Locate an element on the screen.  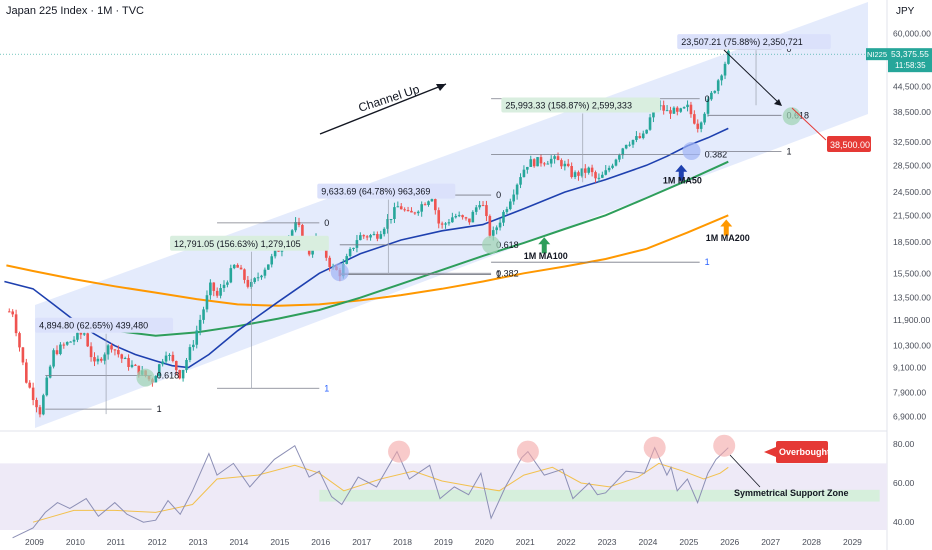
measure-box is located at coordinates (249, 243).